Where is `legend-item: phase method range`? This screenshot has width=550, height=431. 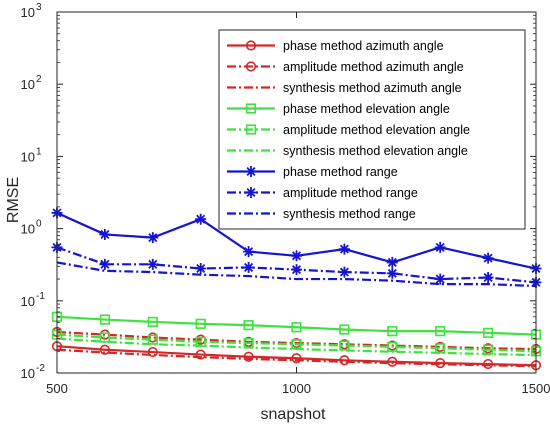
legend-item: phase method range is located at coordinates (312, 172).